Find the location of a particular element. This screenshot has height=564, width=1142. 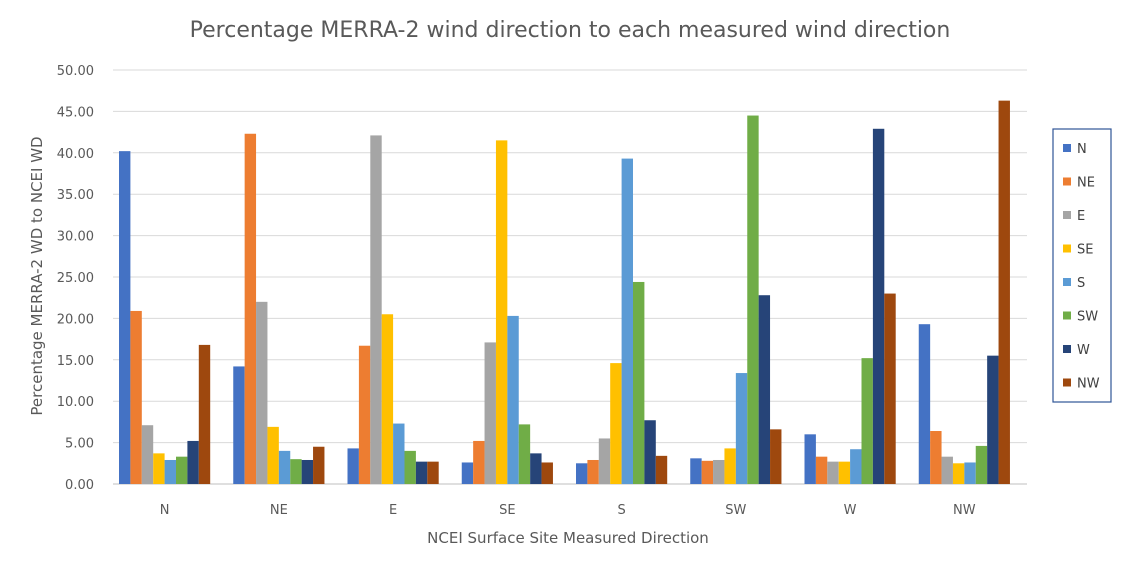

bar-w-w is located at coordinates (878, 306).